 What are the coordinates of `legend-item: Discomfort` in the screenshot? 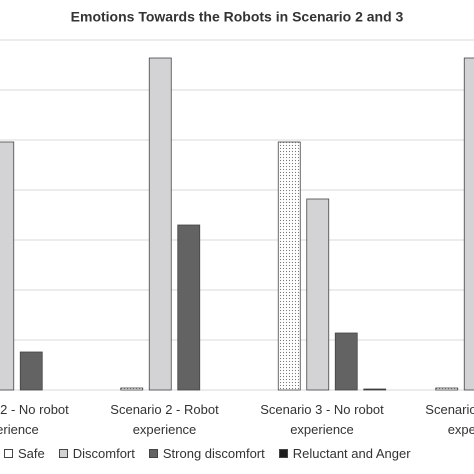 It's located at (96, 453).